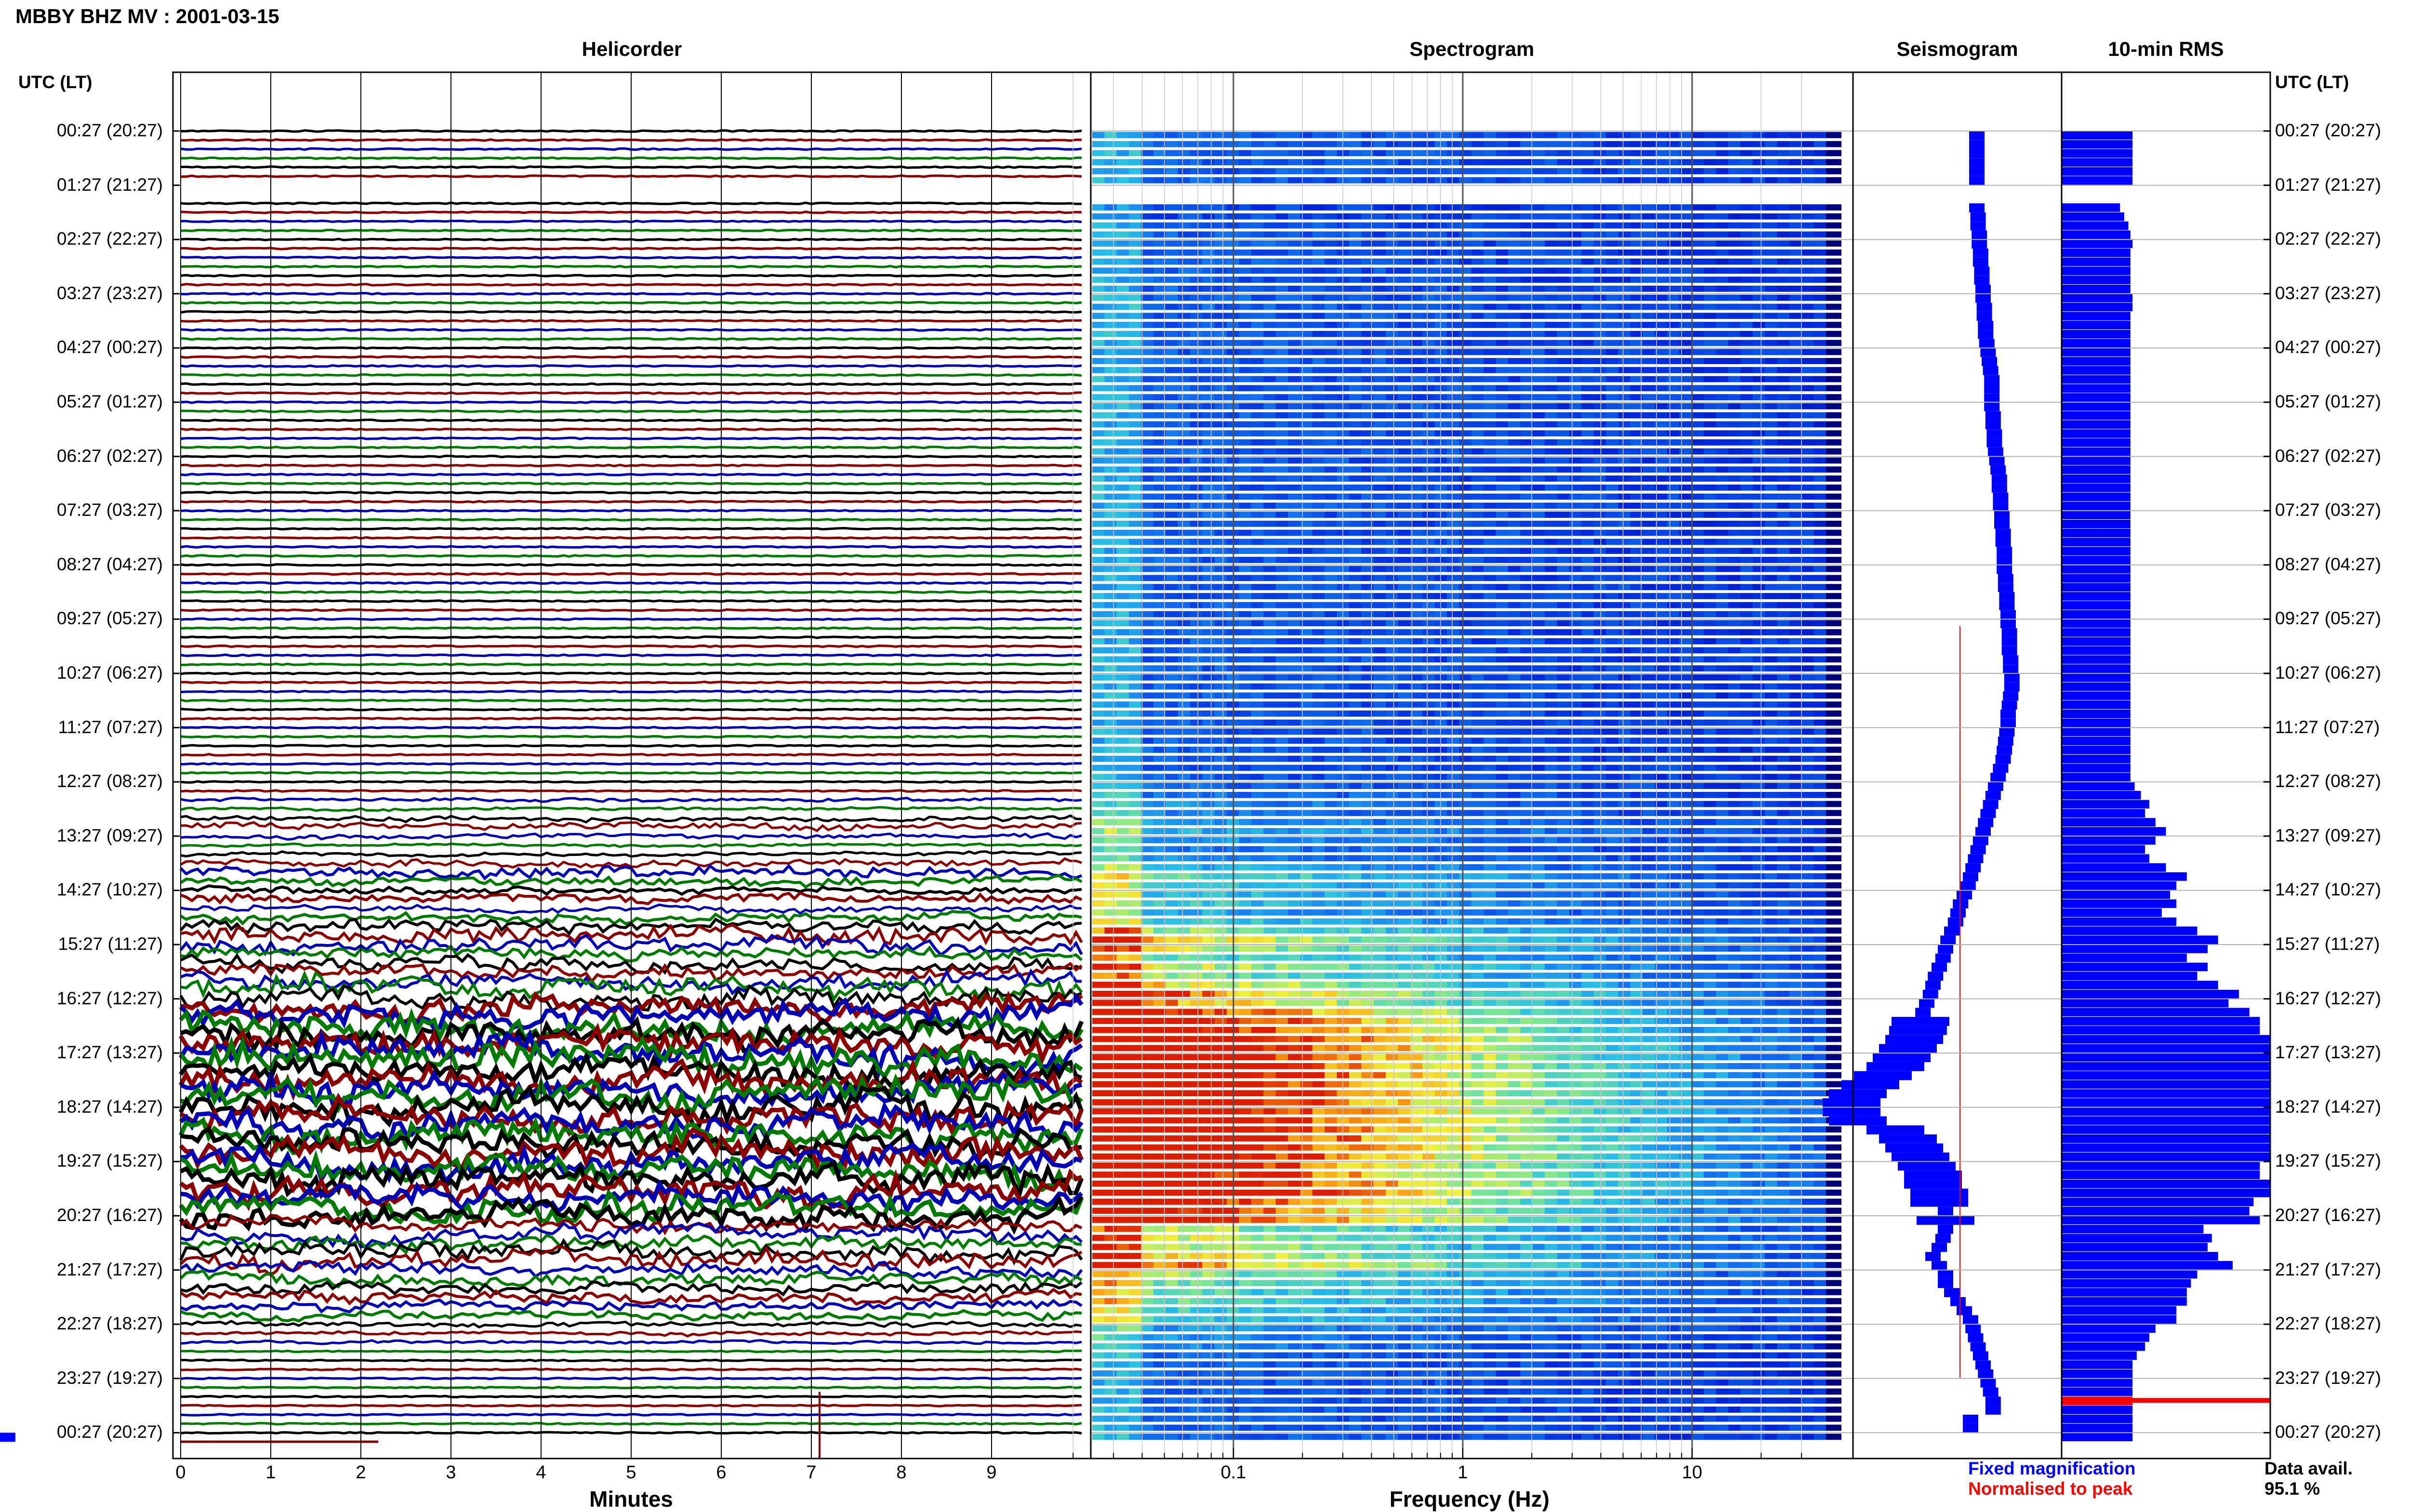 The height and width of the screenshot is (1512, 2409). Describe the element at coordinates (2328, 510) in the screenshot. I see `time-label-right: 07:27 (03:27)` at that location.